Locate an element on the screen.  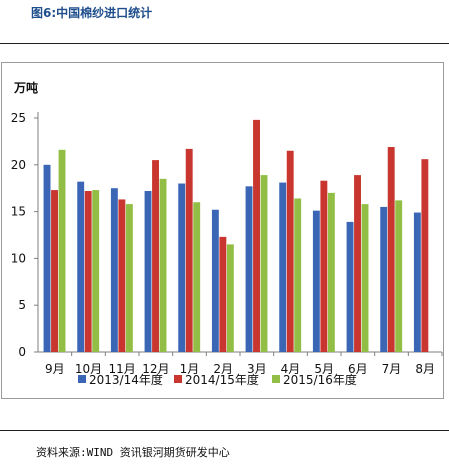
x-tick-label: 6月 is located at coordinates (358, 369).